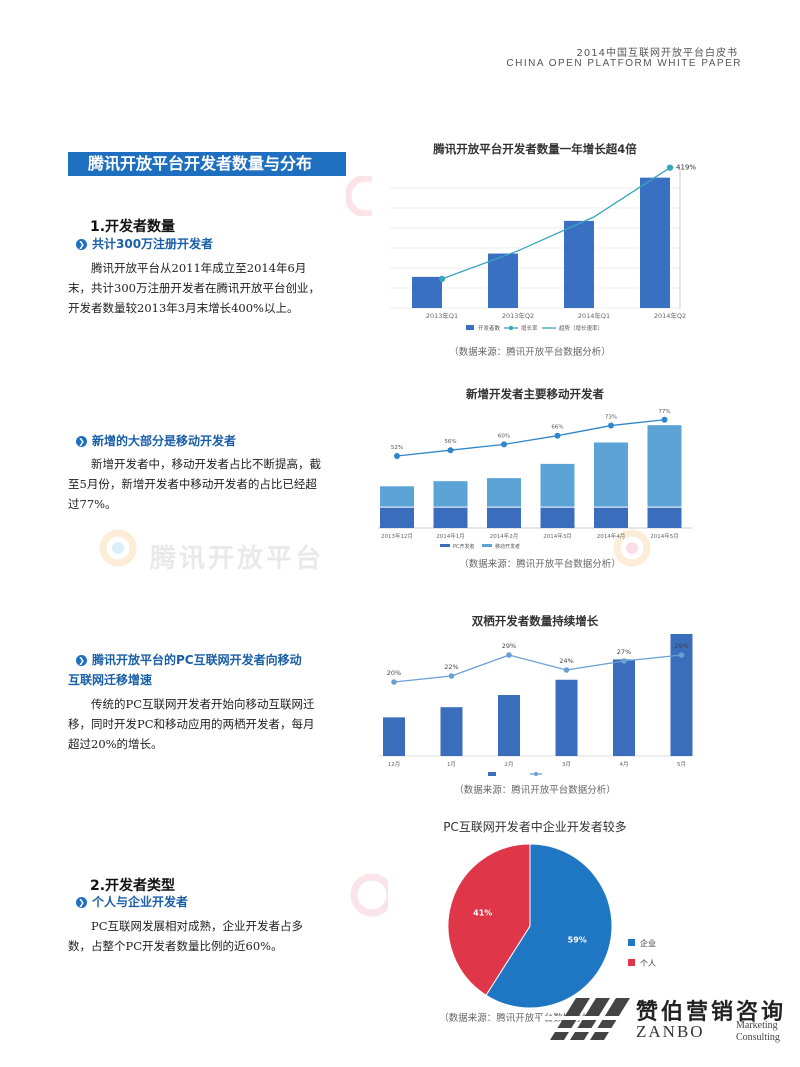 This screenshot has height=1067, width=800. I want to click on logo-sub-marketing: Marketing, so click(757, 1025).